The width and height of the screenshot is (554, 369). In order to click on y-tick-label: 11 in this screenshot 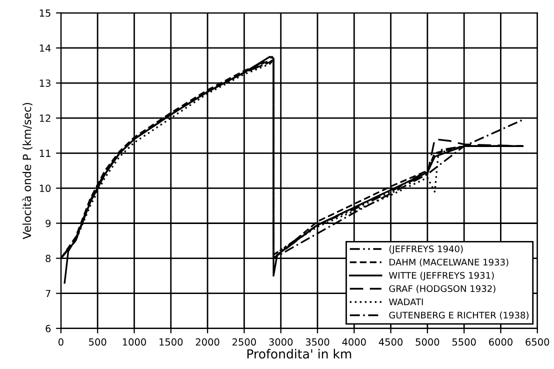, I will do `click(45, 153)`.